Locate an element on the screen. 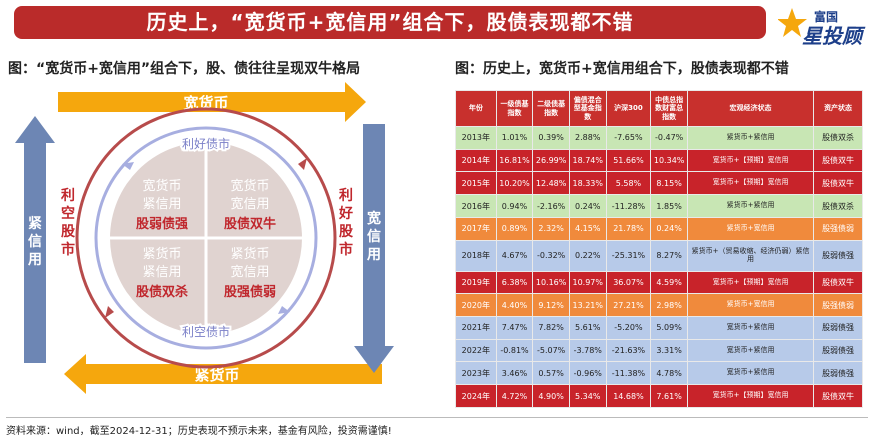 The width and height of the screenshot is (875, 441). table-cell: 4.90% is located at coordinates (551, 396).